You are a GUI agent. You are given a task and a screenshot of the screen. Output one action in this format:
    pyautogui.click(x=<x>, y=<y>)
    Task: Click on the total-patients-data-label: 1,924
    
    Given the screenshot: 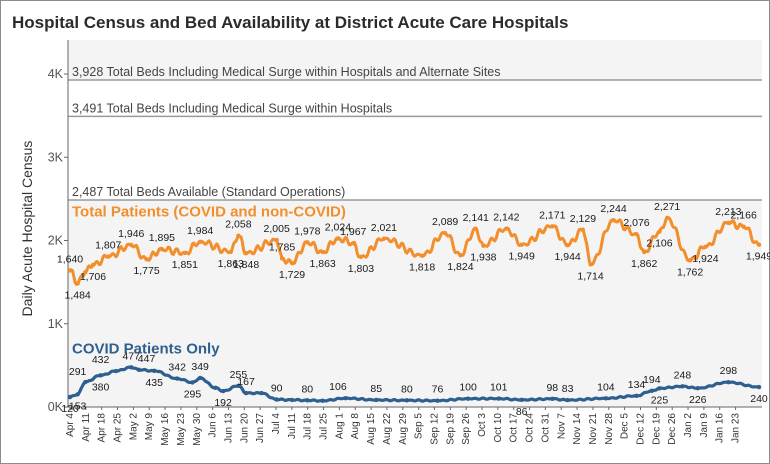 What is the action you would take?
    pyautogui.click(x=705, y=259)
    